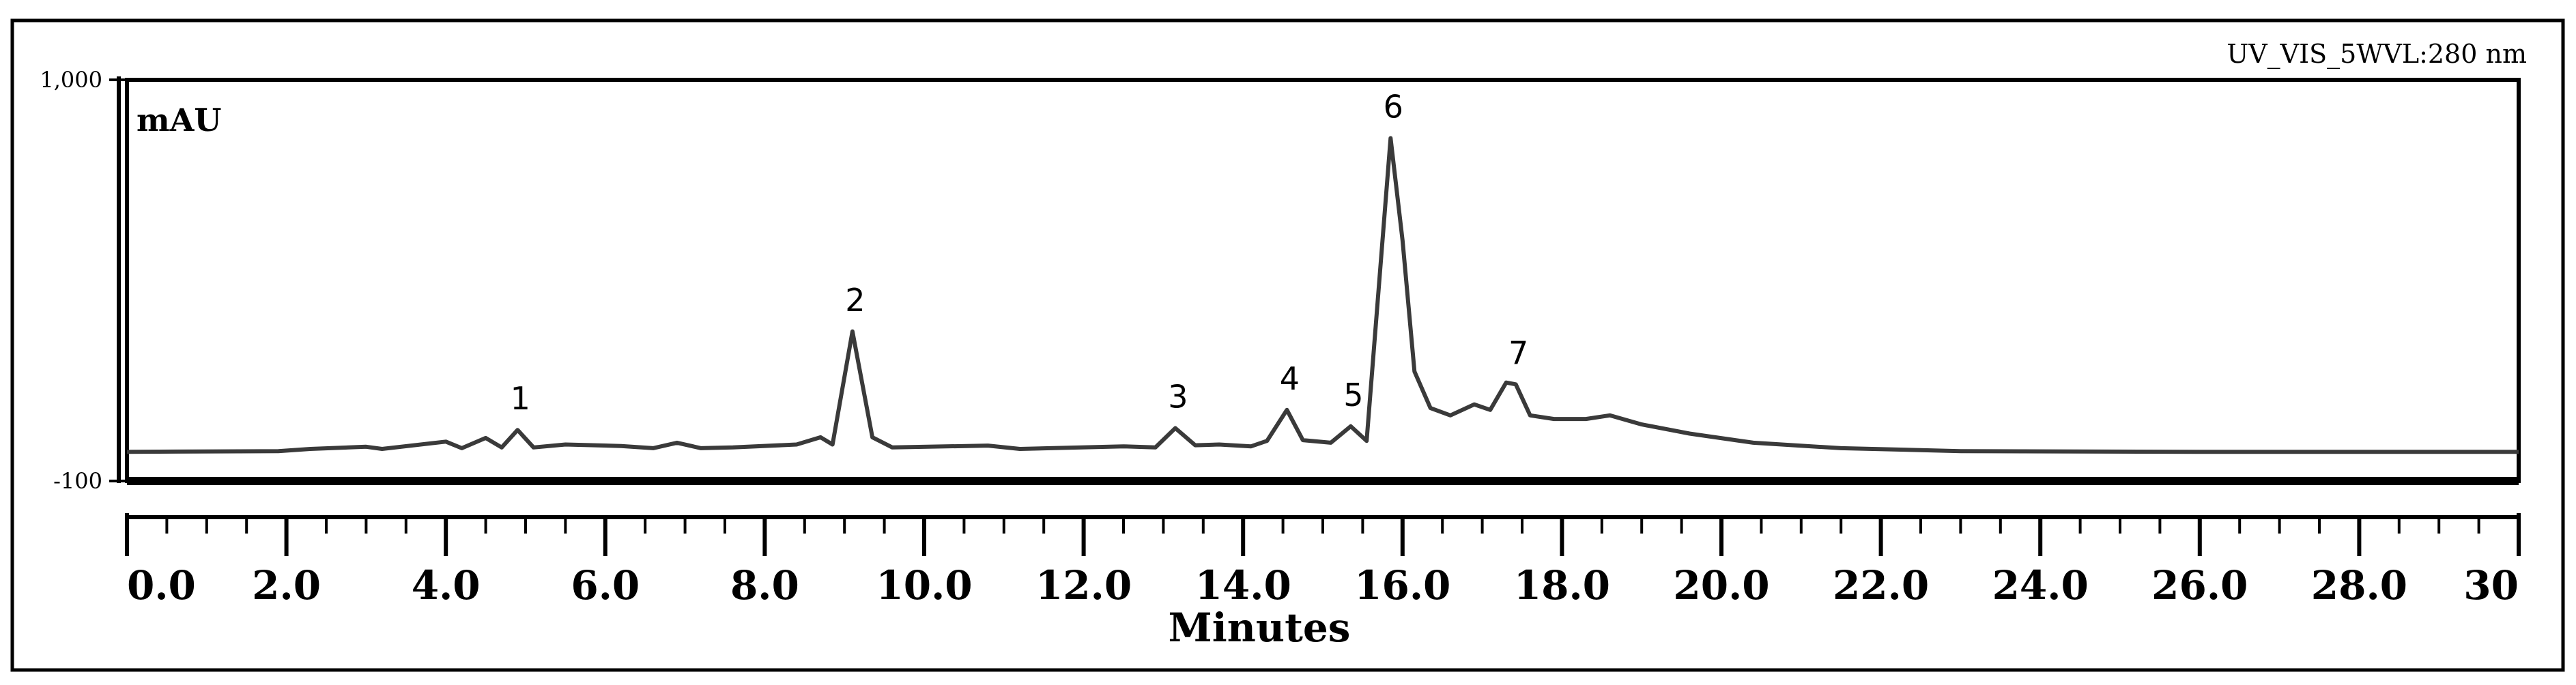 This screenshot has height=685, width=2576. I want to click on x-tick-label: 14.0, so click(1243, 585).